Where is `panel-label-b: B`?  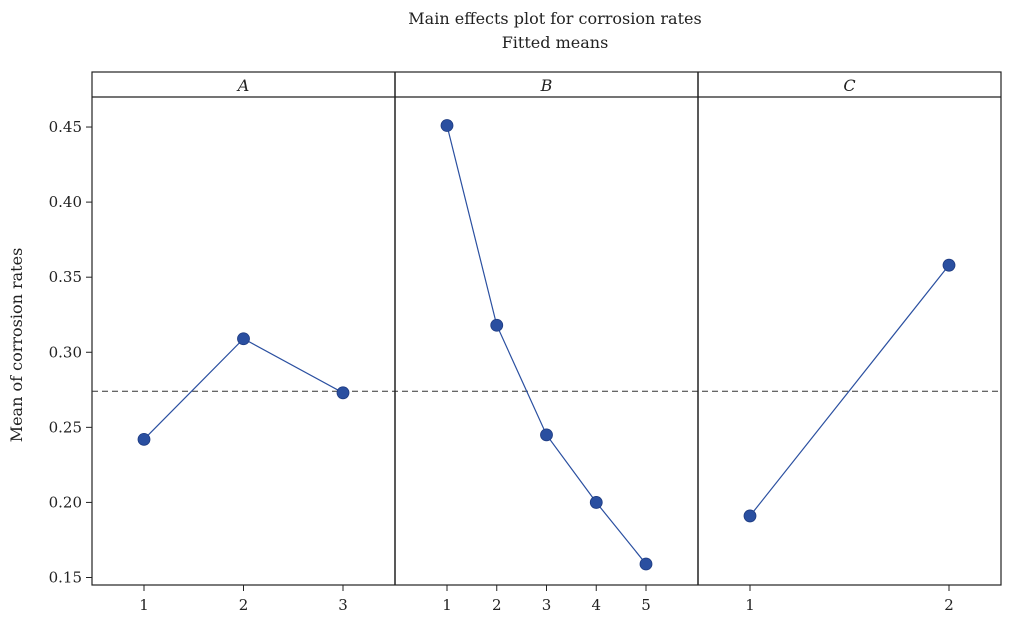 panel-label-b: B is located at coordinates (546, 85).